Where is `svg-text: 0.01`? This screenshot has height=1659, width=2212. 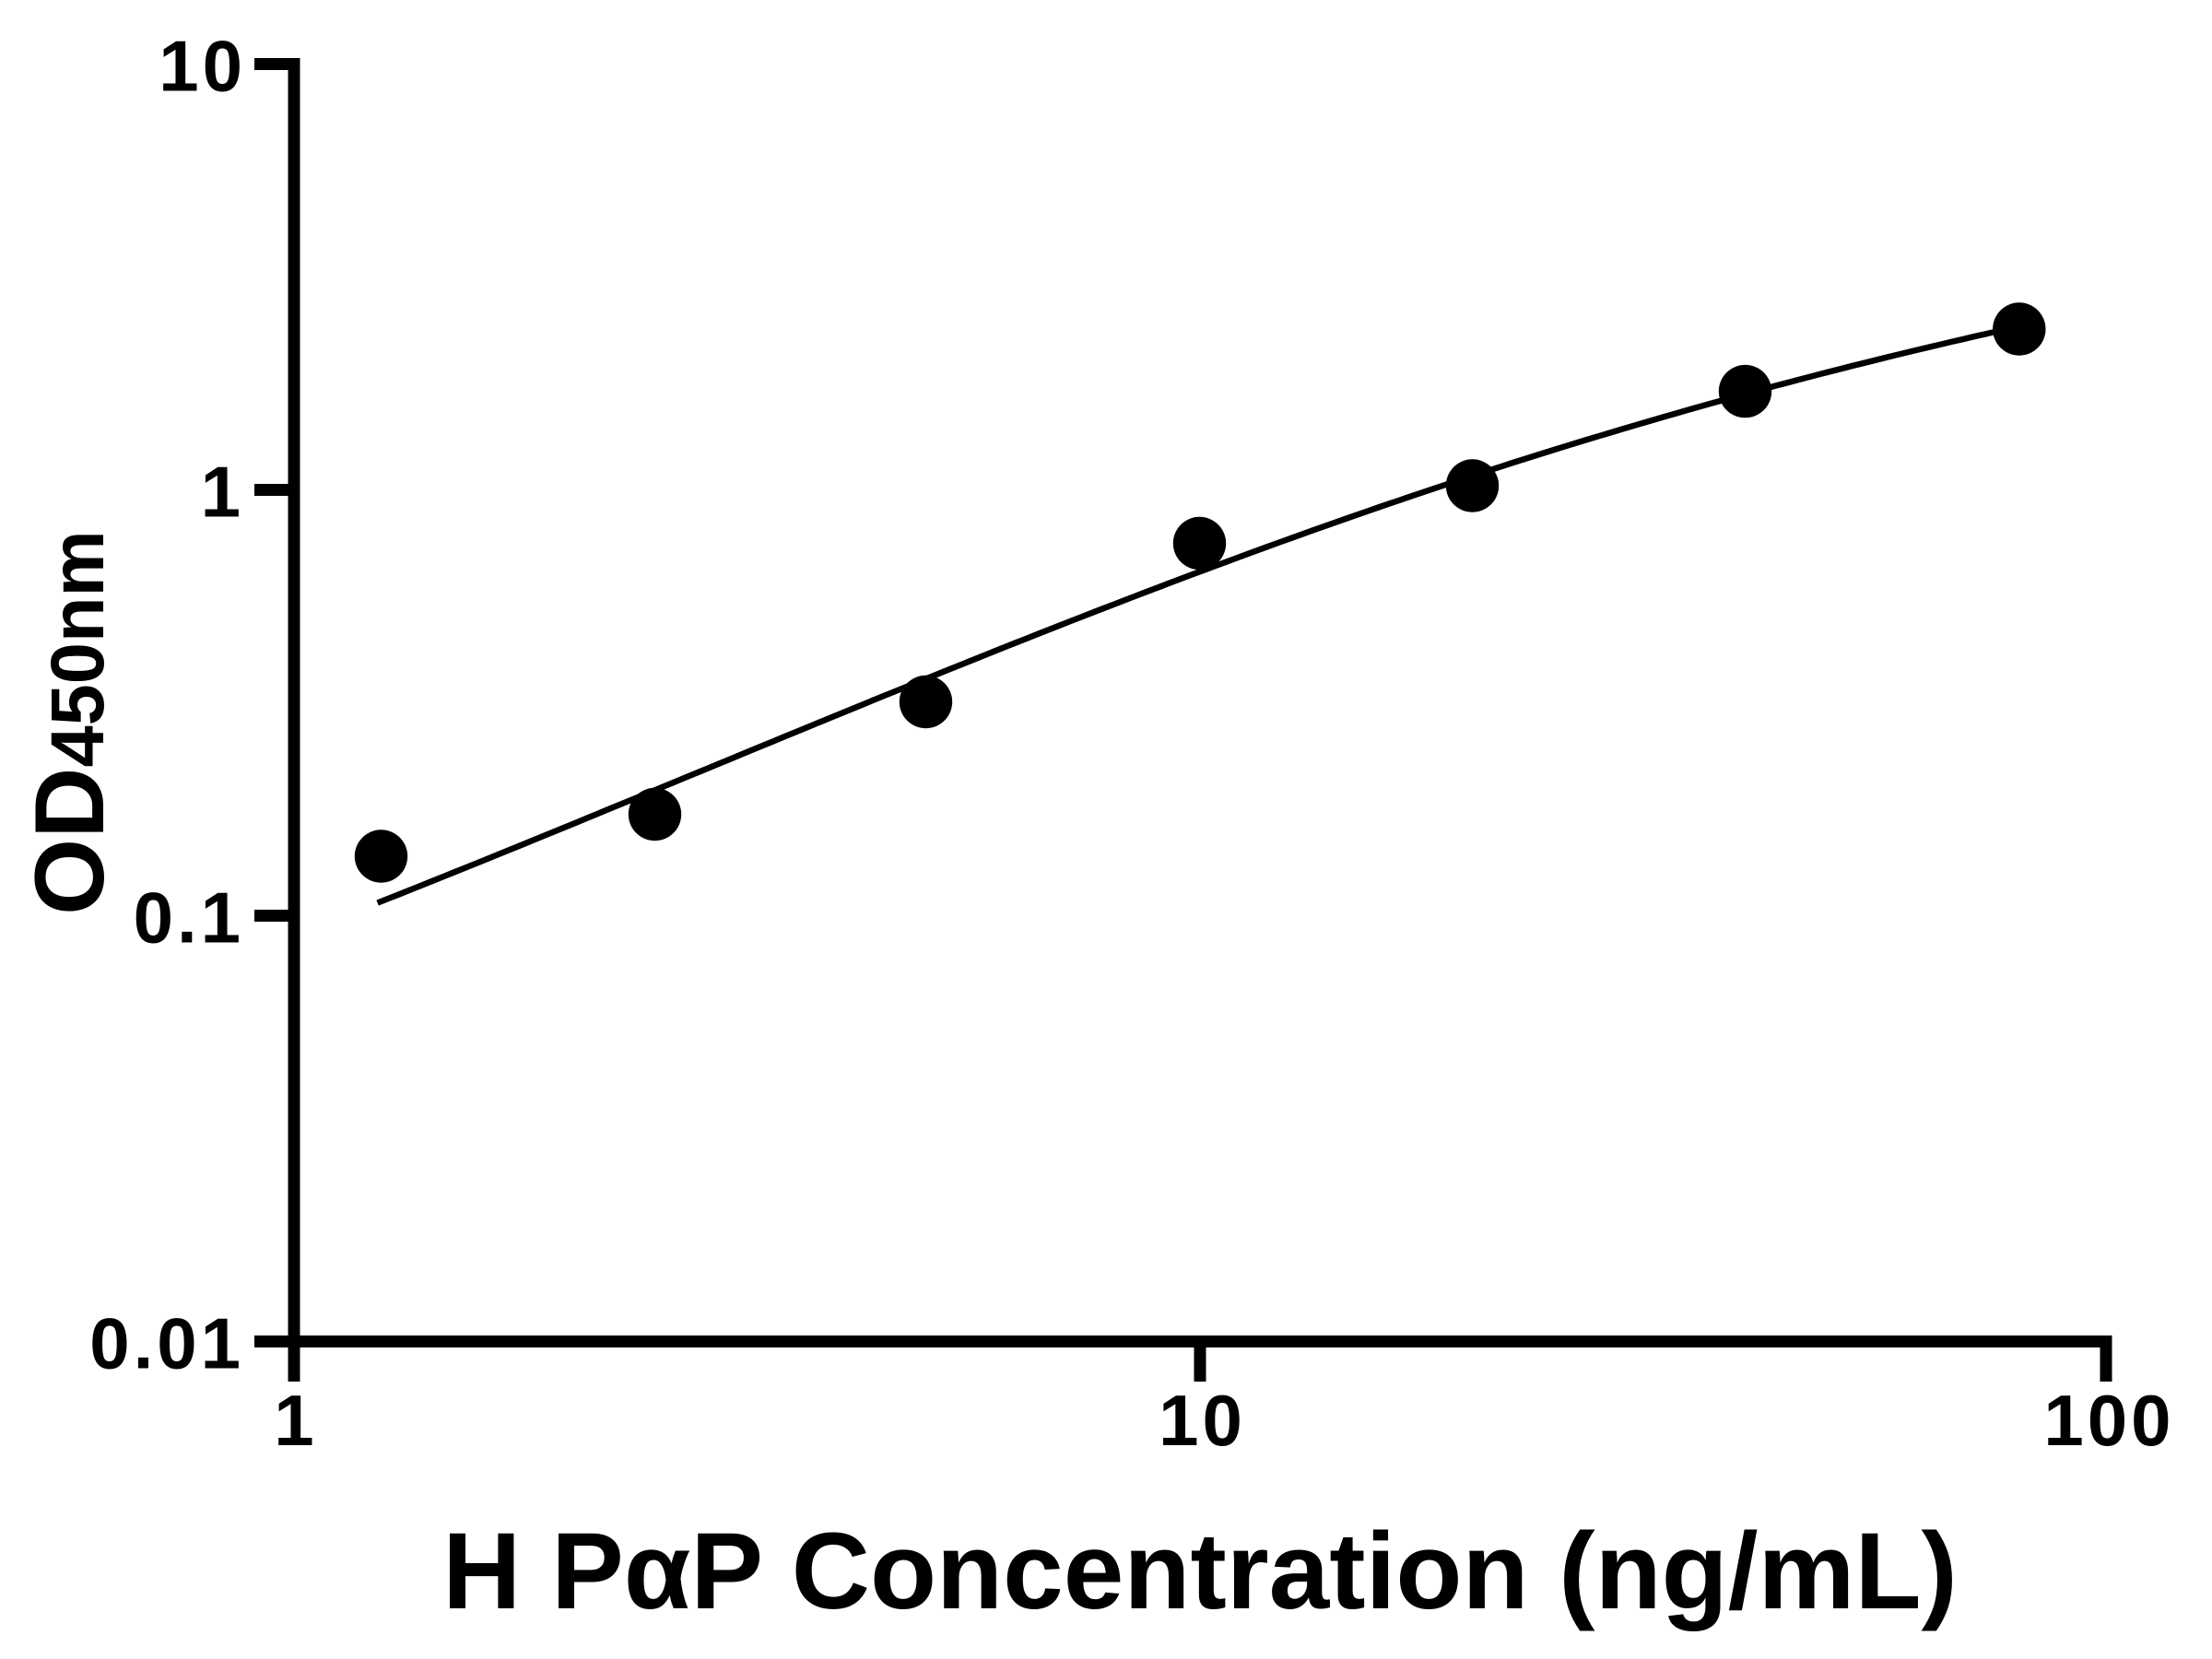
svg-text: 0.01 is located at coordinates (166, 1343).